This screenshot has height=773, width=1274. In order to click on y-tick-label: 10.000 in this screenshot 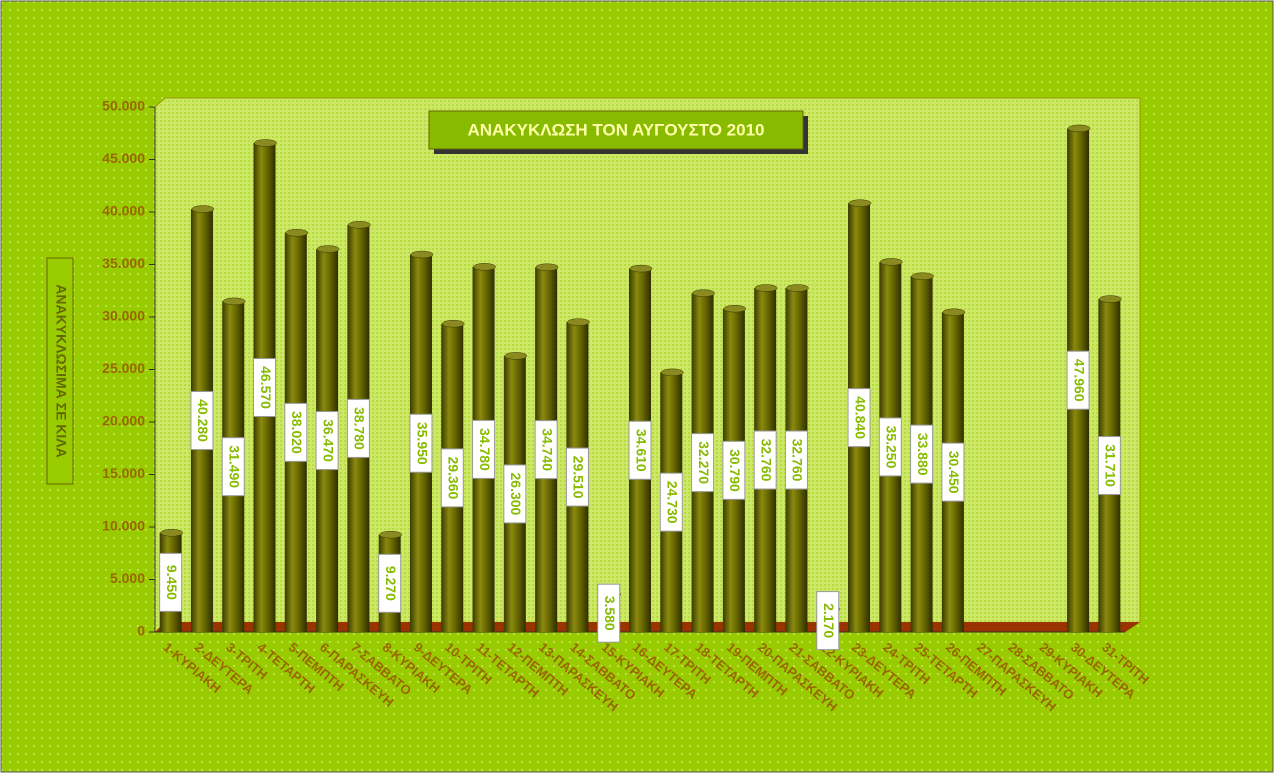, I will do `click(123, 526)`.